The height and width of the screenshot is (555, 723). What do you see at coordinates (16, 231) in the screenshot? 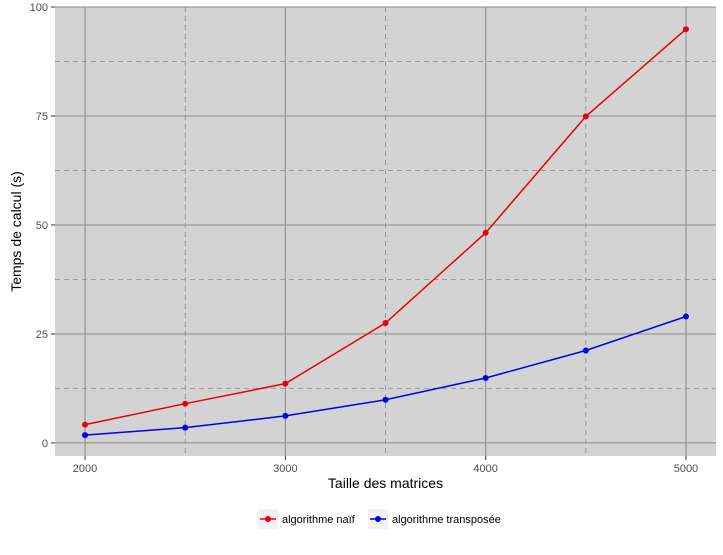
I see `y-axis-title: Temps de calcul (s)` at bounding box center [16, 231].